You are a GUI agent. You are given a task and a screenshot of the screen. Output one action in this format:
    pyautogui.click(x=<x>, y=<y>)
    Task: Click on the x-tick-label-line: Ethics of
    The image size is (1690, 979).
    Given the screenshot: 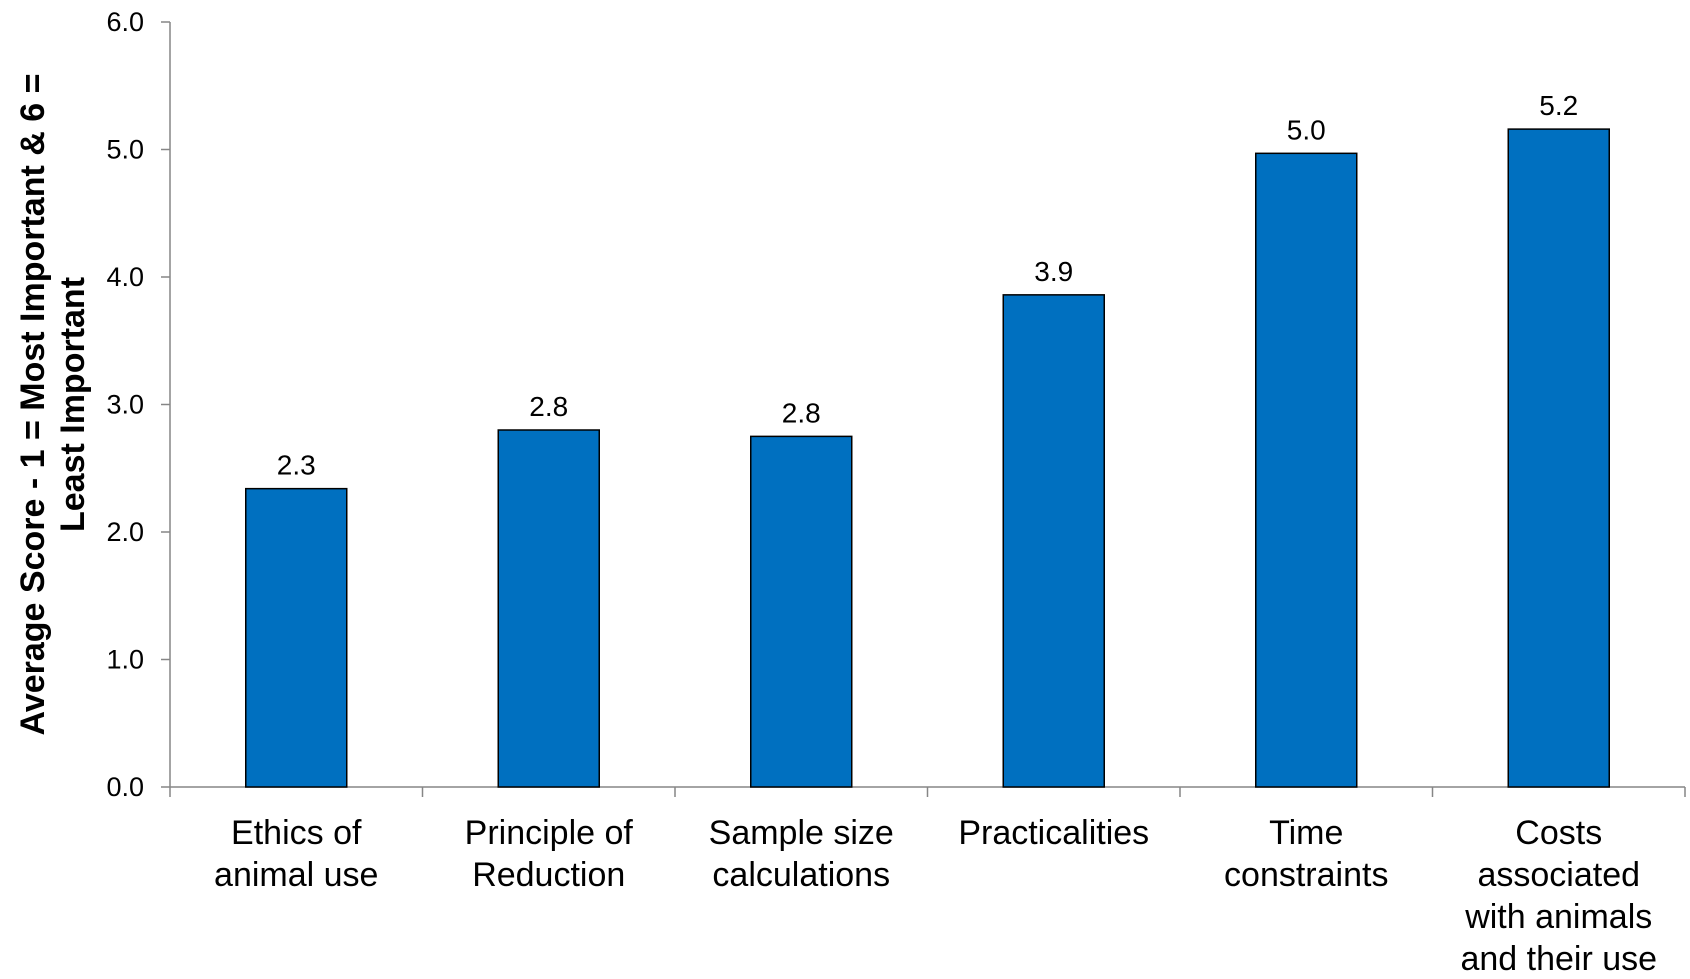 What is the action you would take?
    pyautogui.click(x=296, y=833)
    